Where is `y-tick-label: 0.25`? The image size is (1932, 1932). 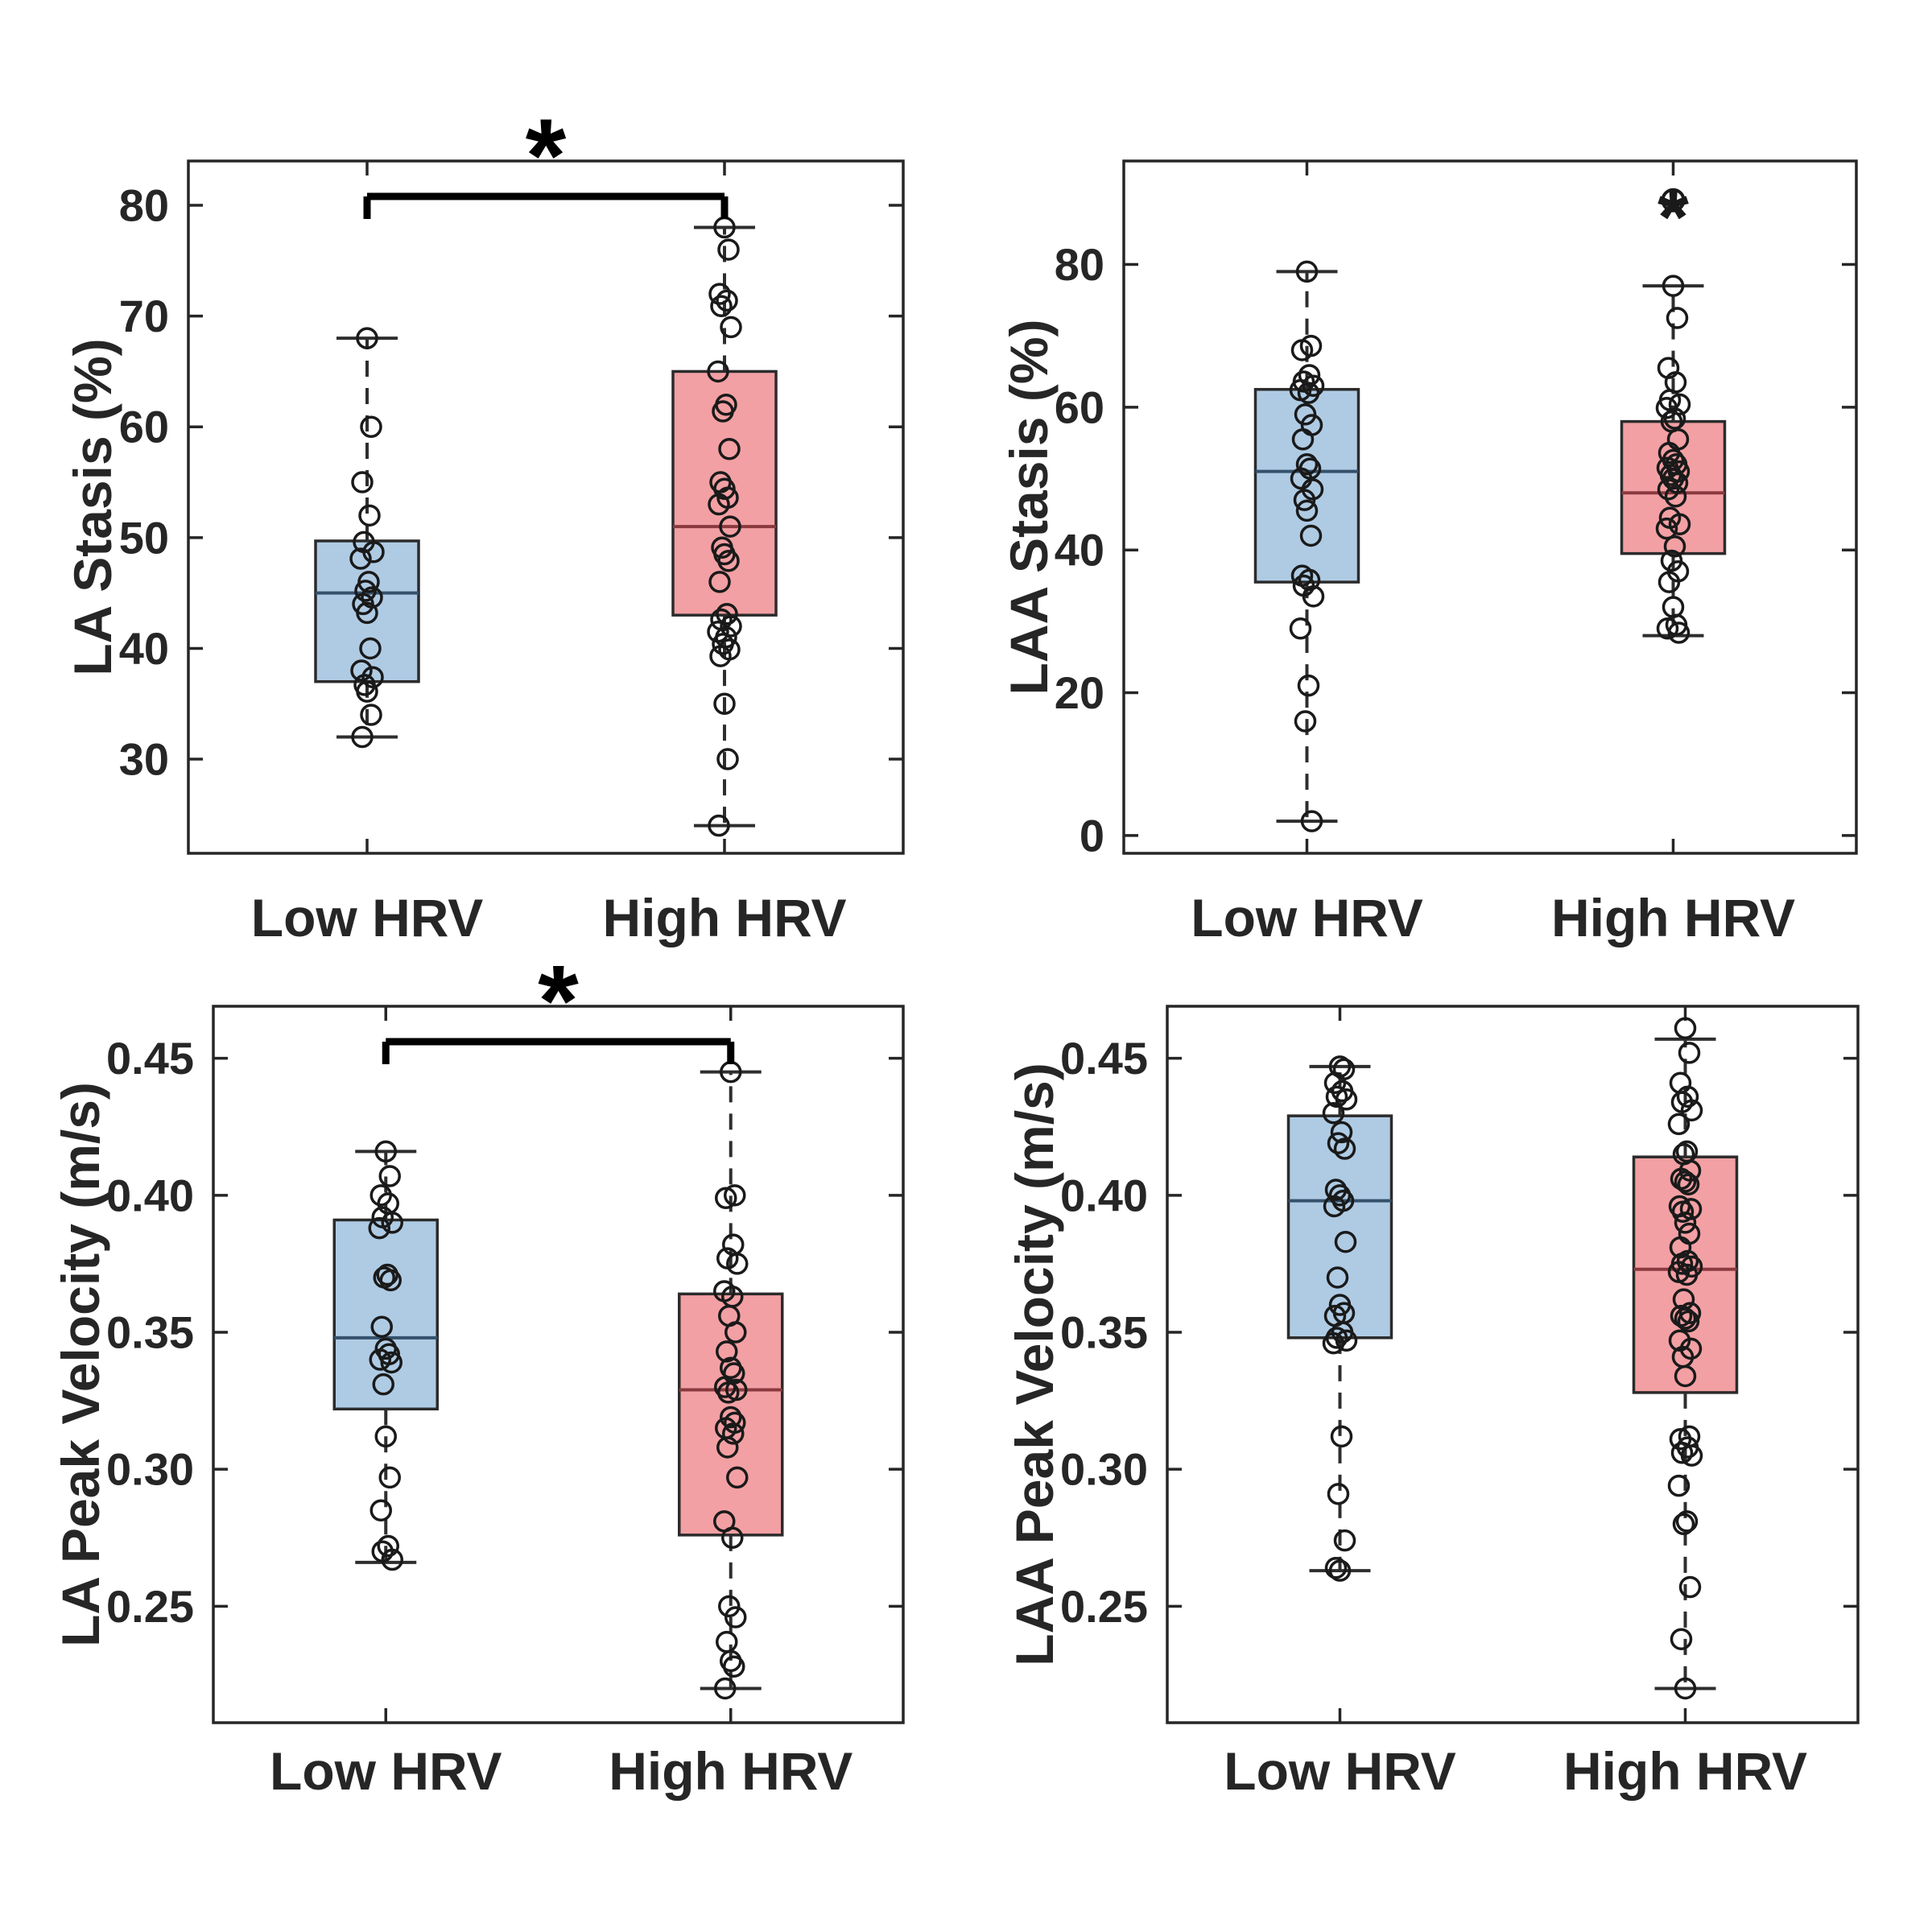
y-tick-label: 0.25 is located at coordinates (150, 1606).